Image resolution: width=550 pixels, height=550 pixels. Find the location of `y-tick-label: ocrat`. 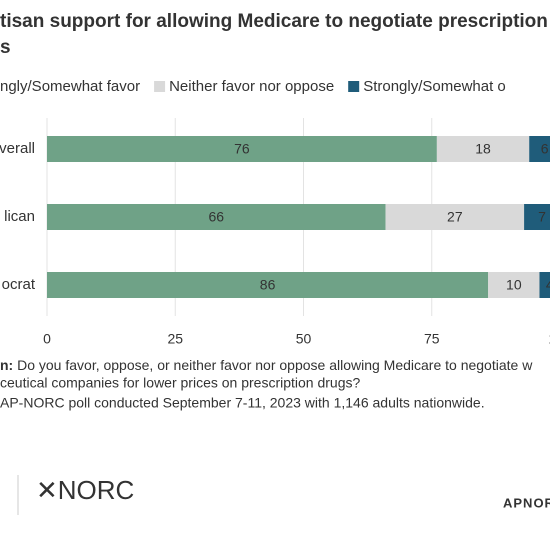

y-tick-label: ocrat is located at coordinates (19, 284).